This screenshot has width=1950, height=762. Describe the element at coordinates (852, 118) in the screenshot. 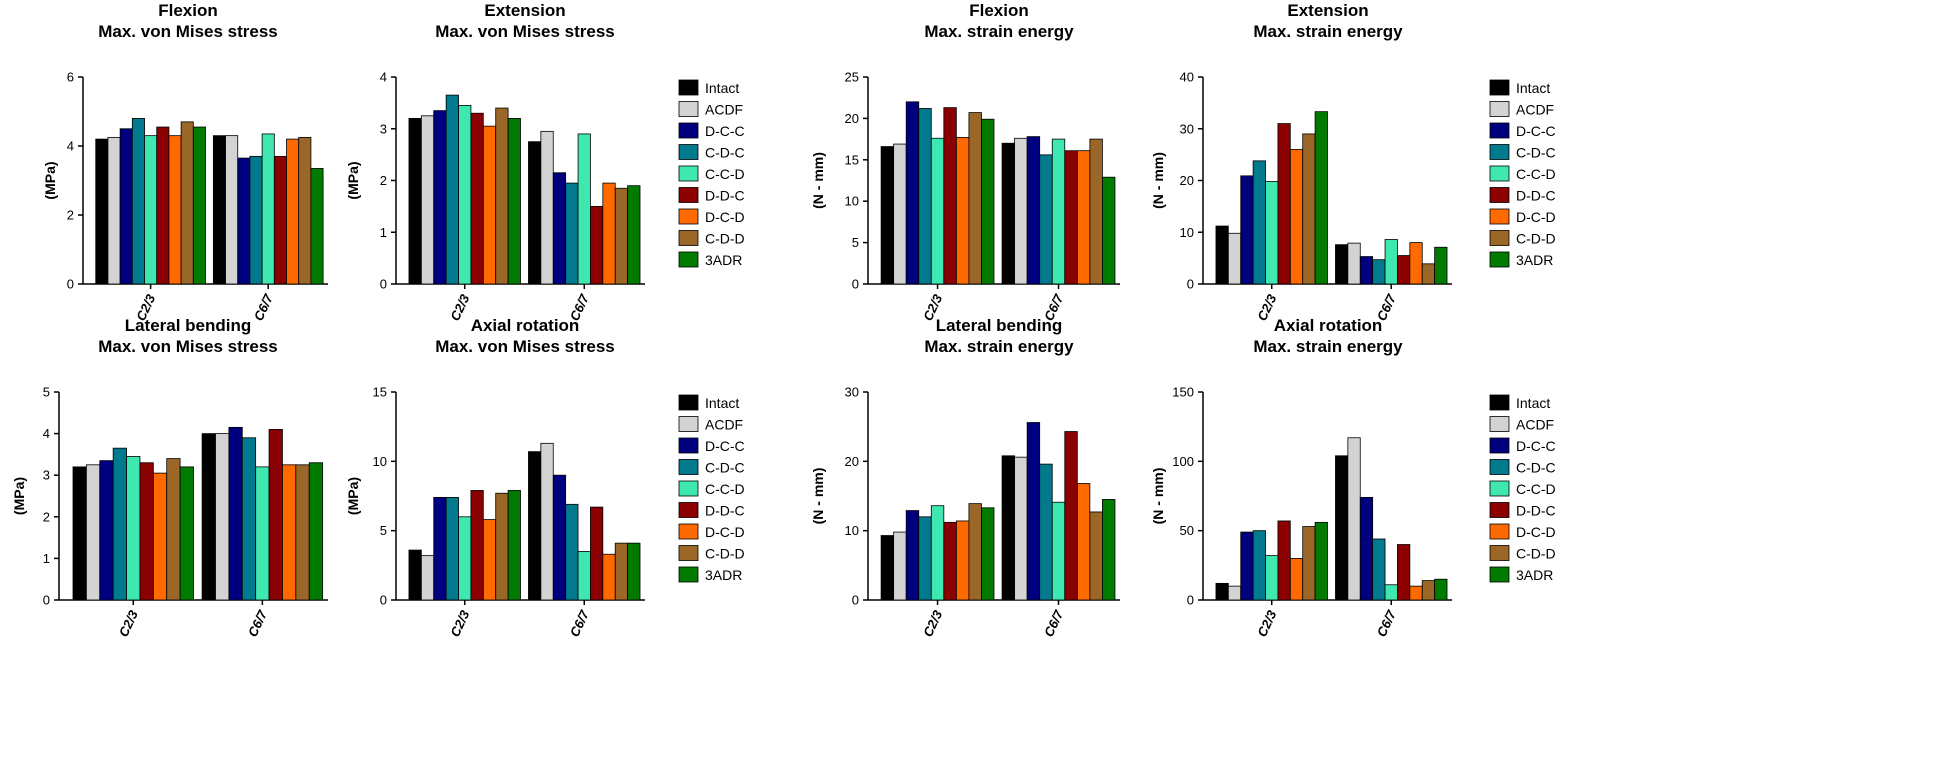

I see `y-tick-label: 20` at that location.